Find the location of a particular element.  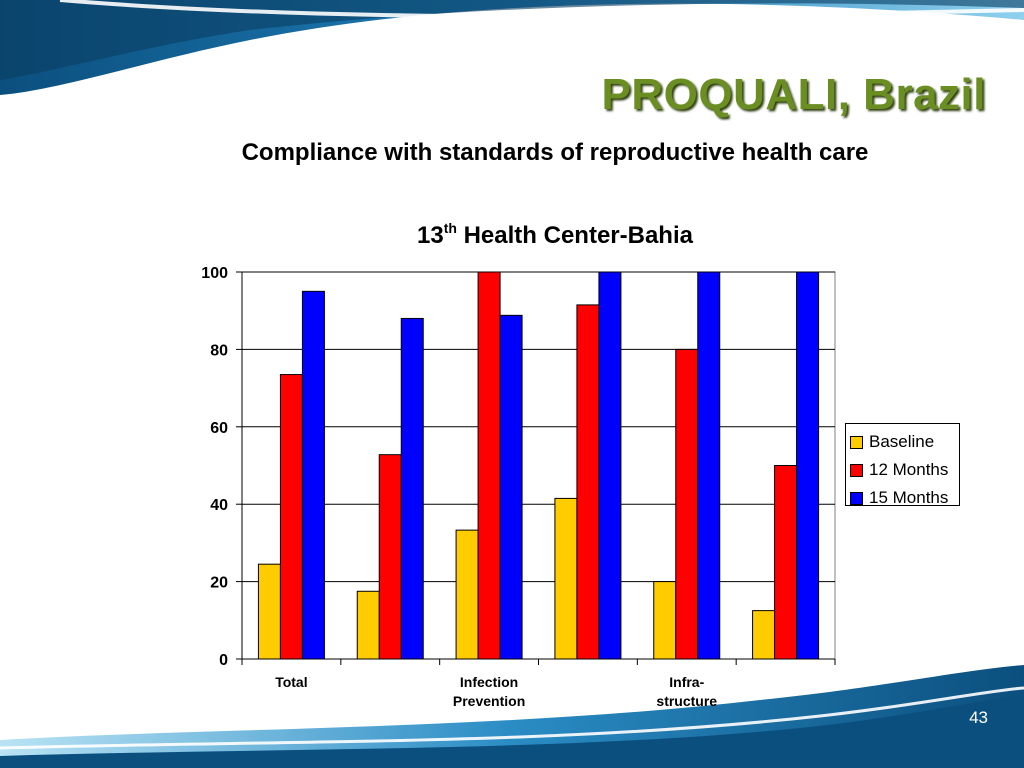

subtitle-number: 13 is located at coordinates (430, 235).